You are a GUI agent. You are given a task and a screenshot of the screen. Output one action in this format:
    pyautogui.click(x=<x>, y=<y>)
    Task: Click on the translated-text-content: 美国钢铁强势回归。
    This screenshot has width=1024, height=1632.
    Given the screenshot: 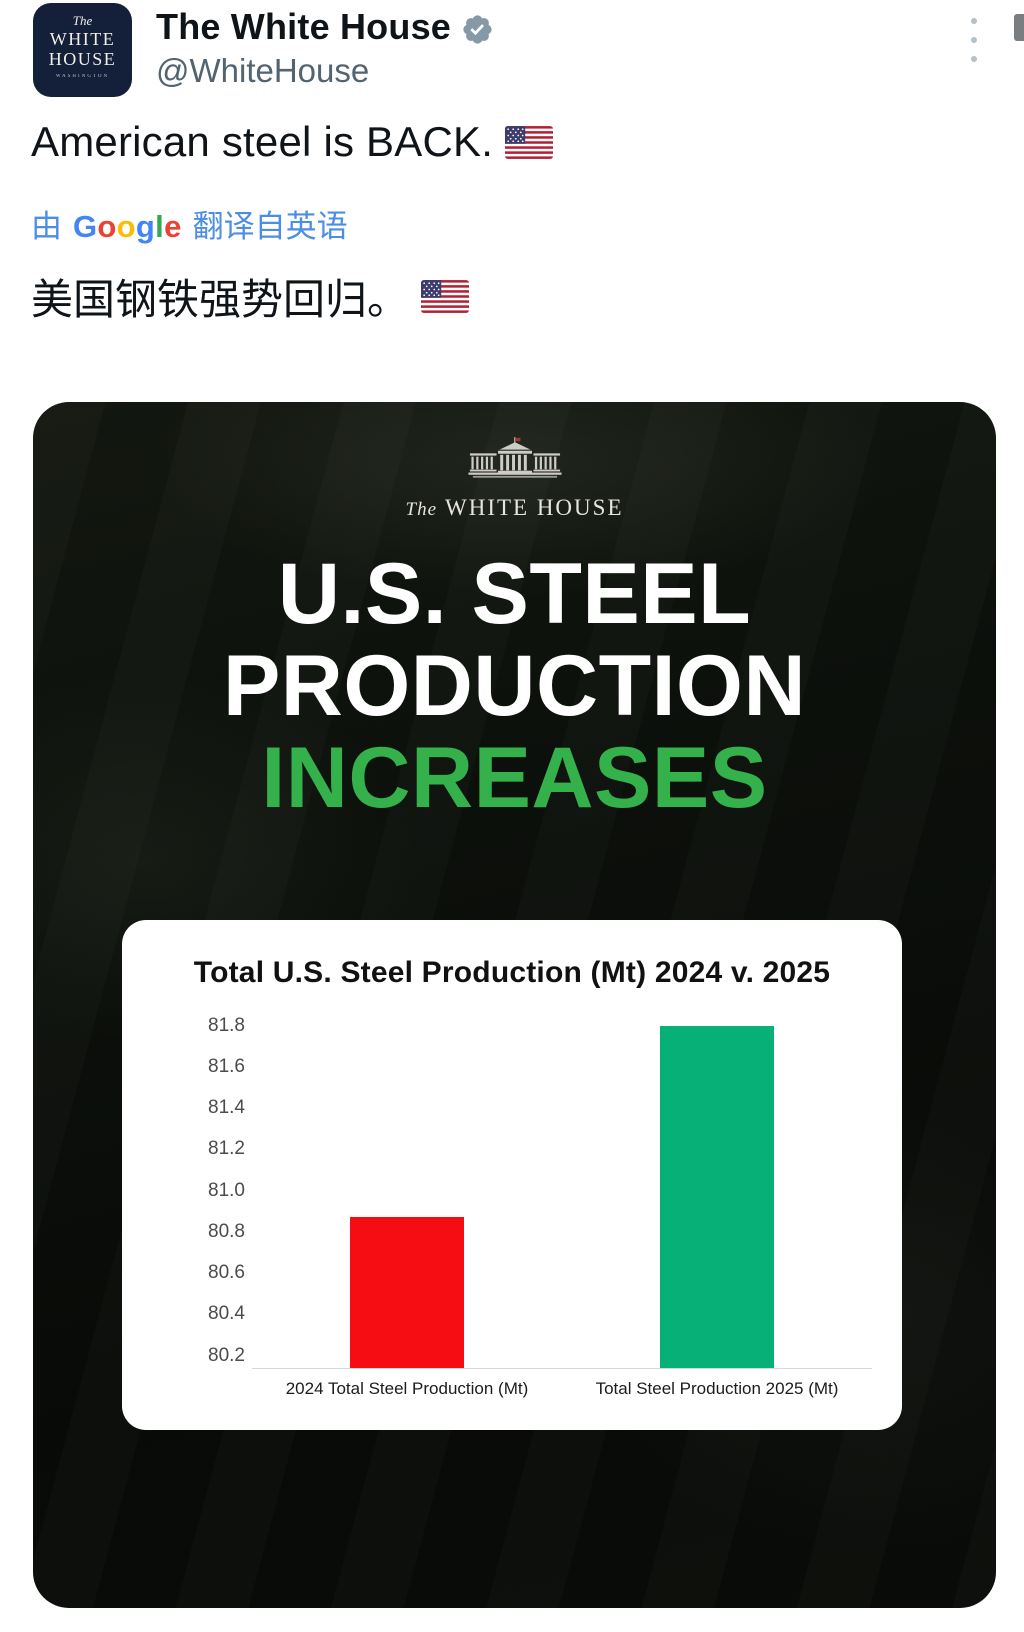 What is the action you would take?
    pyautogui.click(x=220, y=299)
    